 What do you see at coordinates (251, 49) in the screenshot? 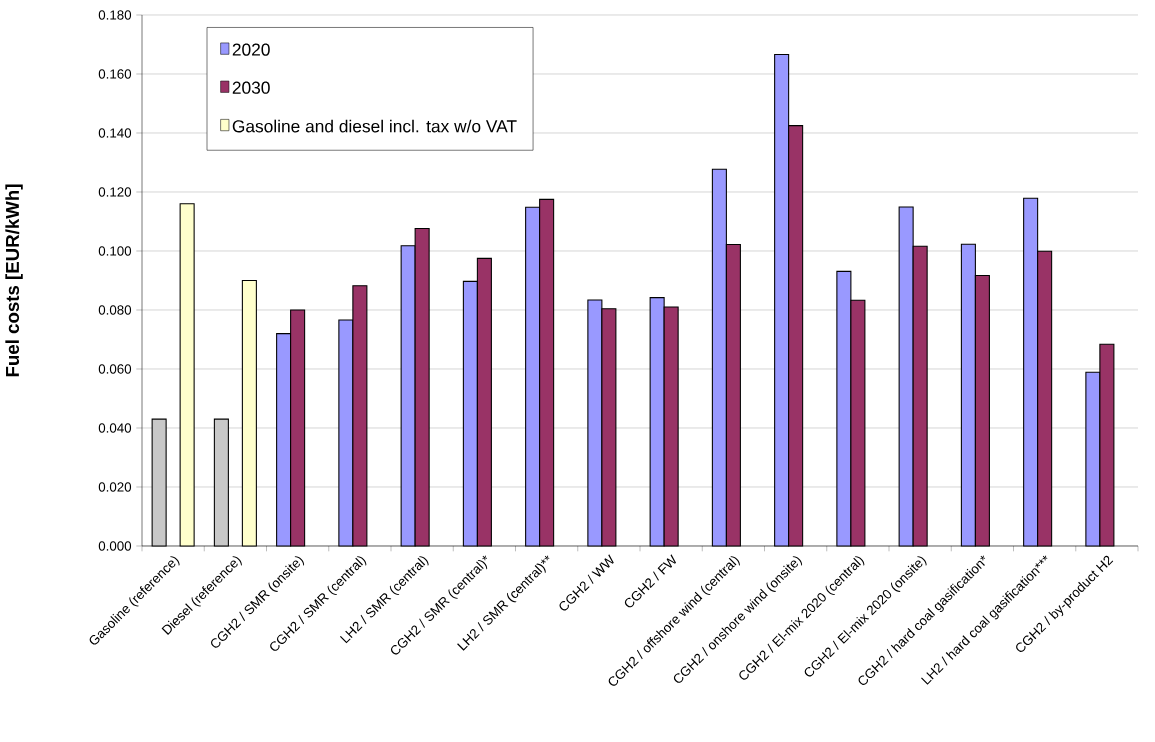
I see `legend-label: 2020` at bounding box center [251, 49].